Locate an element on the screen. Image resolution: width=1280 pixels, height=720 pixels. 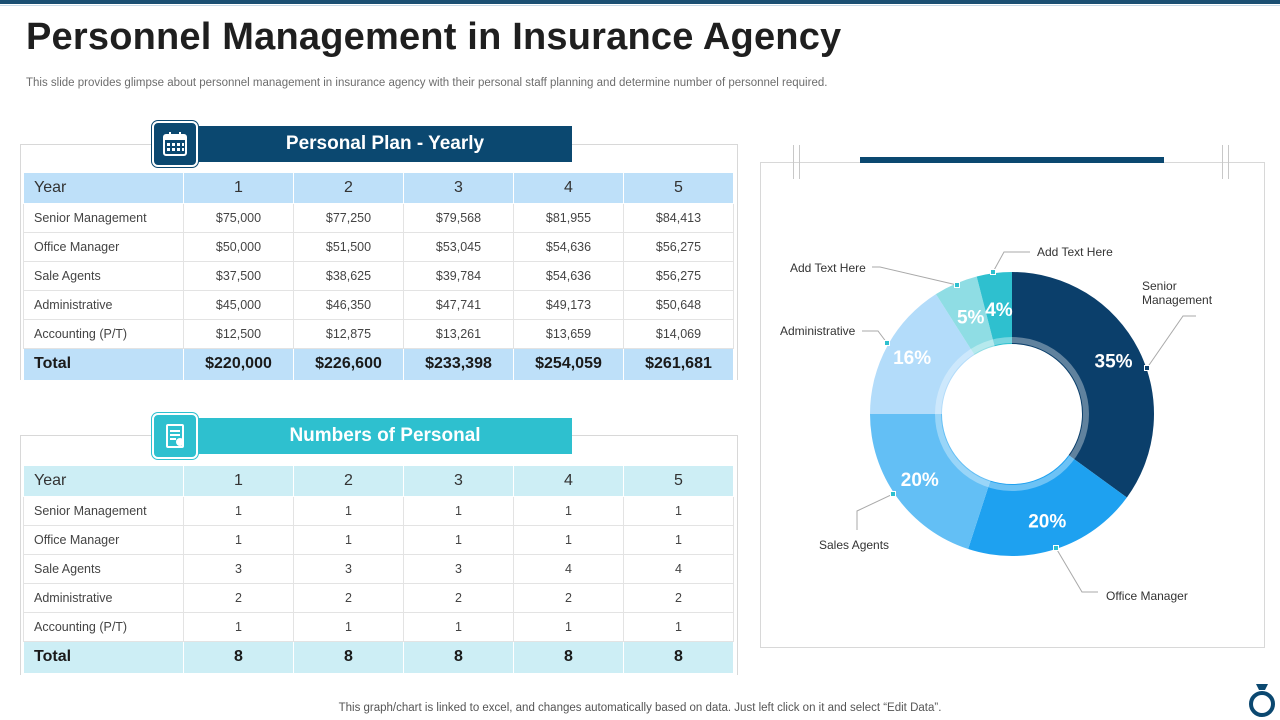
logo-icon is located at coordinates (1262, 700).